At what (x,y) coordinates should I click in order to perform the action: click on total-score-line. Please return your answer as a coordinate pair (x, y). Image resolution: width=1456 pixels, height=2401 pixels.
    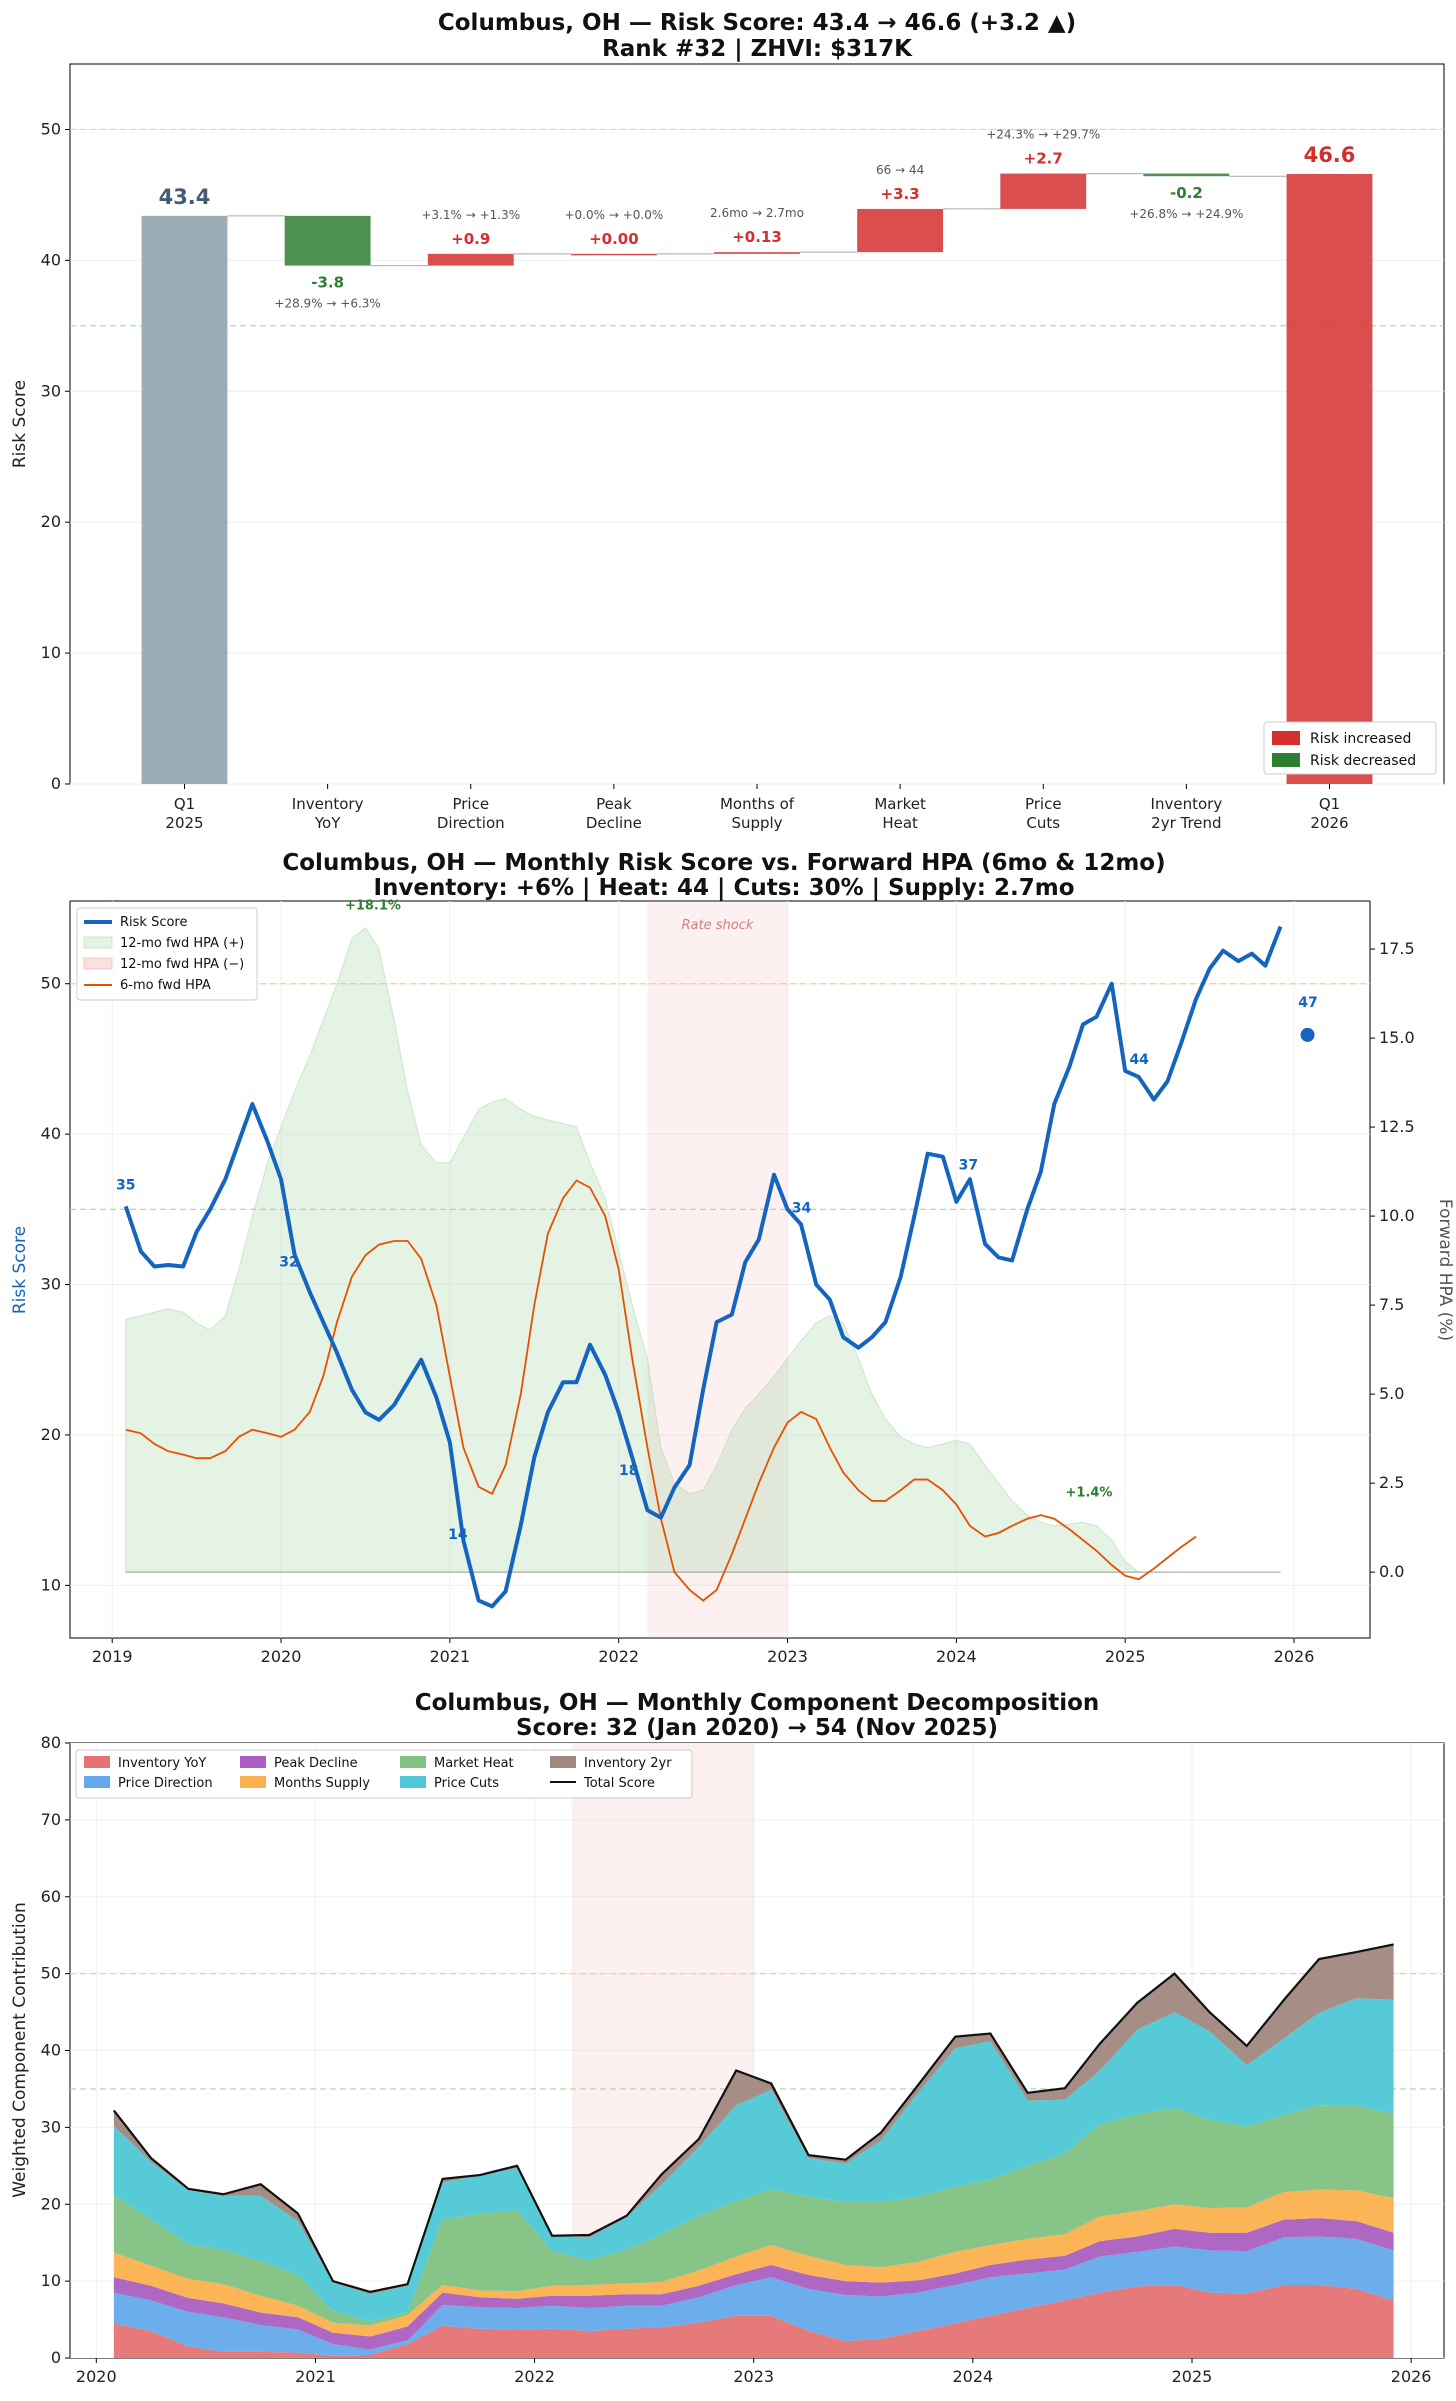
    Looking at the image, I should click on (753, 2118).